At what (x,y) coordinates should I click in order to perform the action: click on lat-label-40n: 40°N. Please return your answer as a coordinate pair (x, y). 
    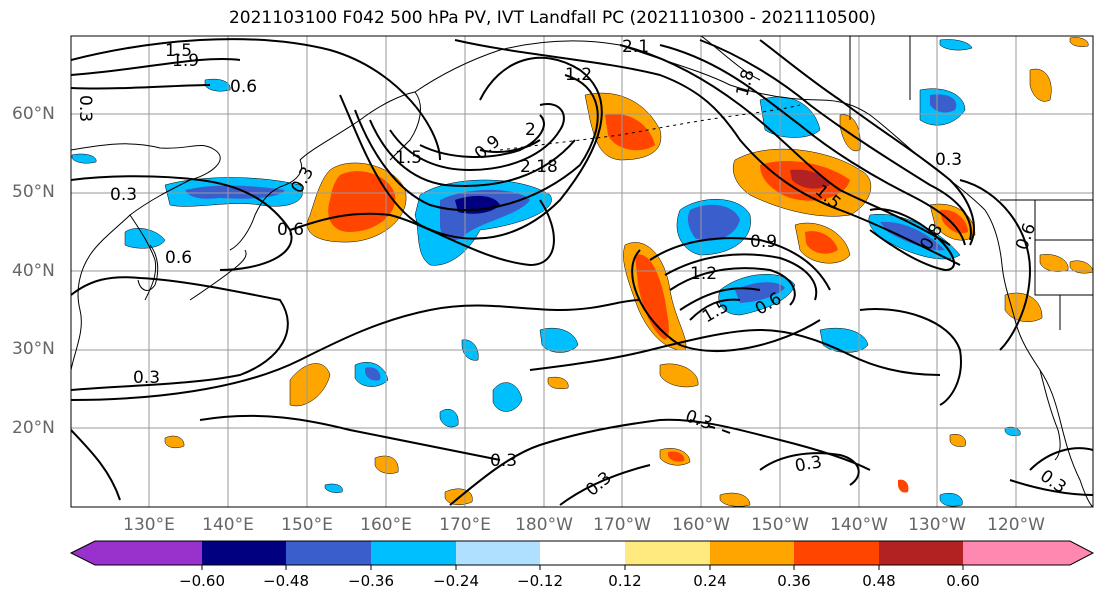
    Looking at the image, I should click on (33, 271).